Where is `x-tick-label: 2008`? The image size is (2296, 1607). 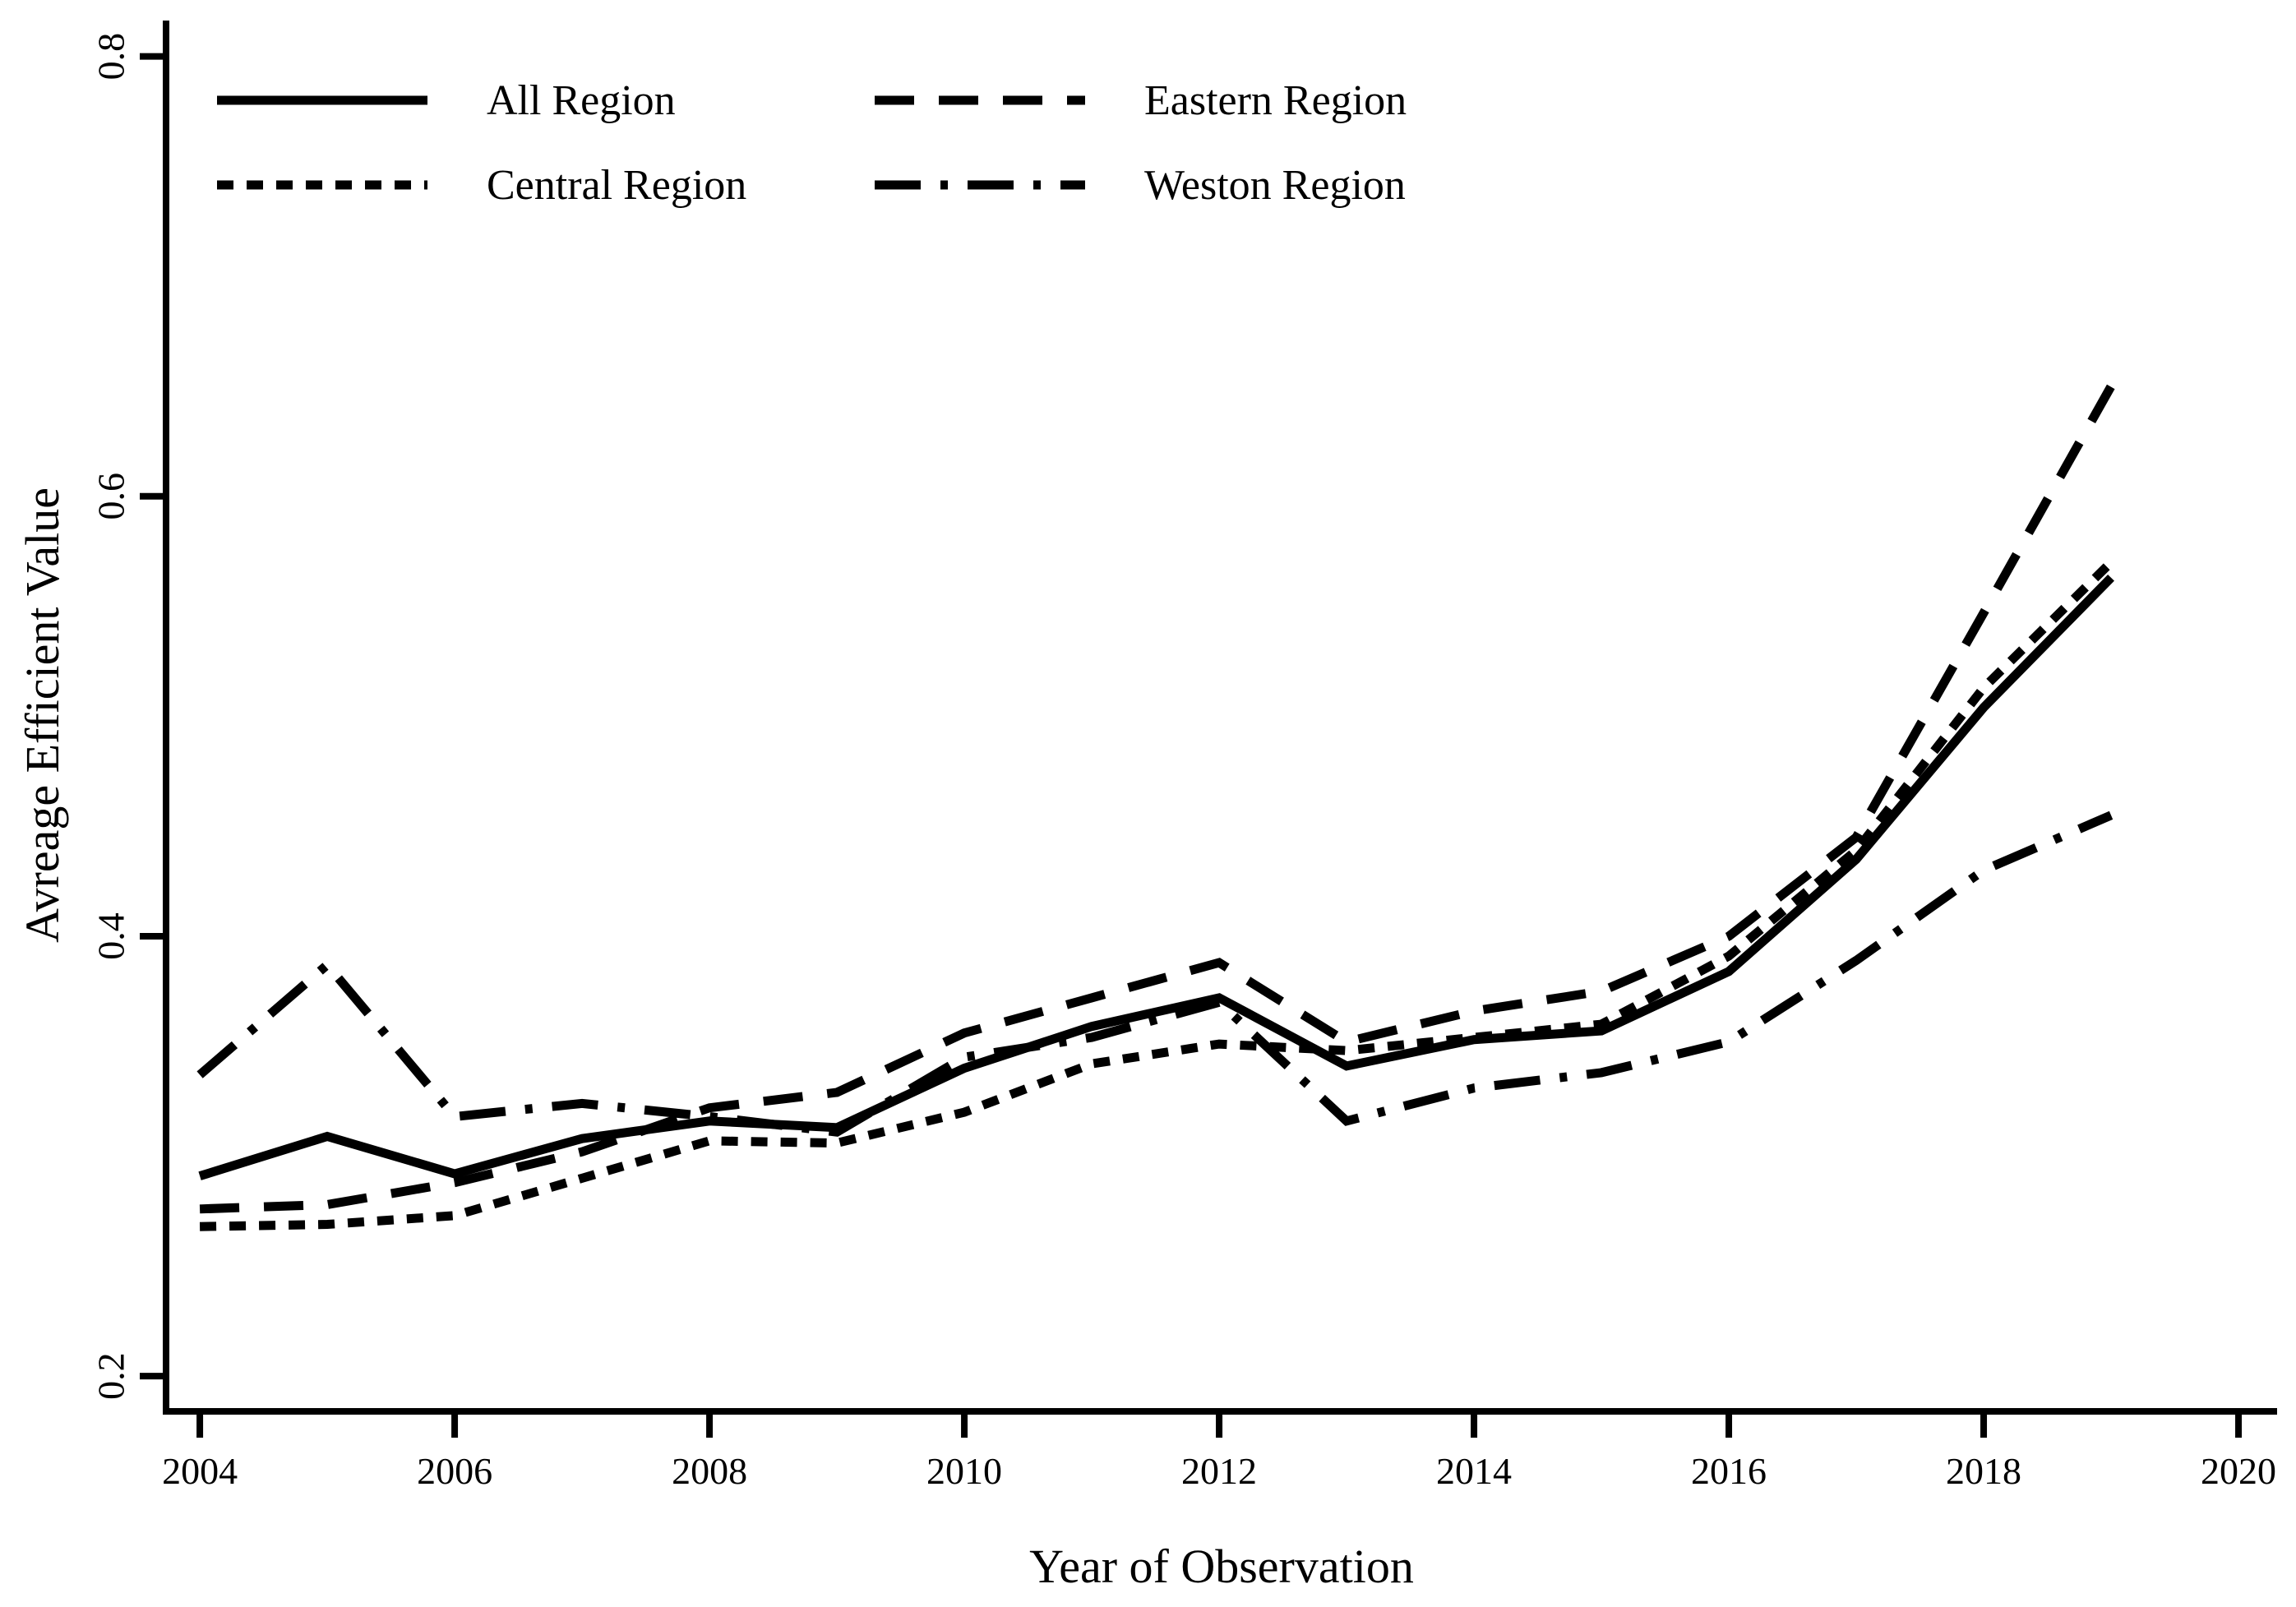
x-tick-label: 2008 is located at coordinates (709, 1471).